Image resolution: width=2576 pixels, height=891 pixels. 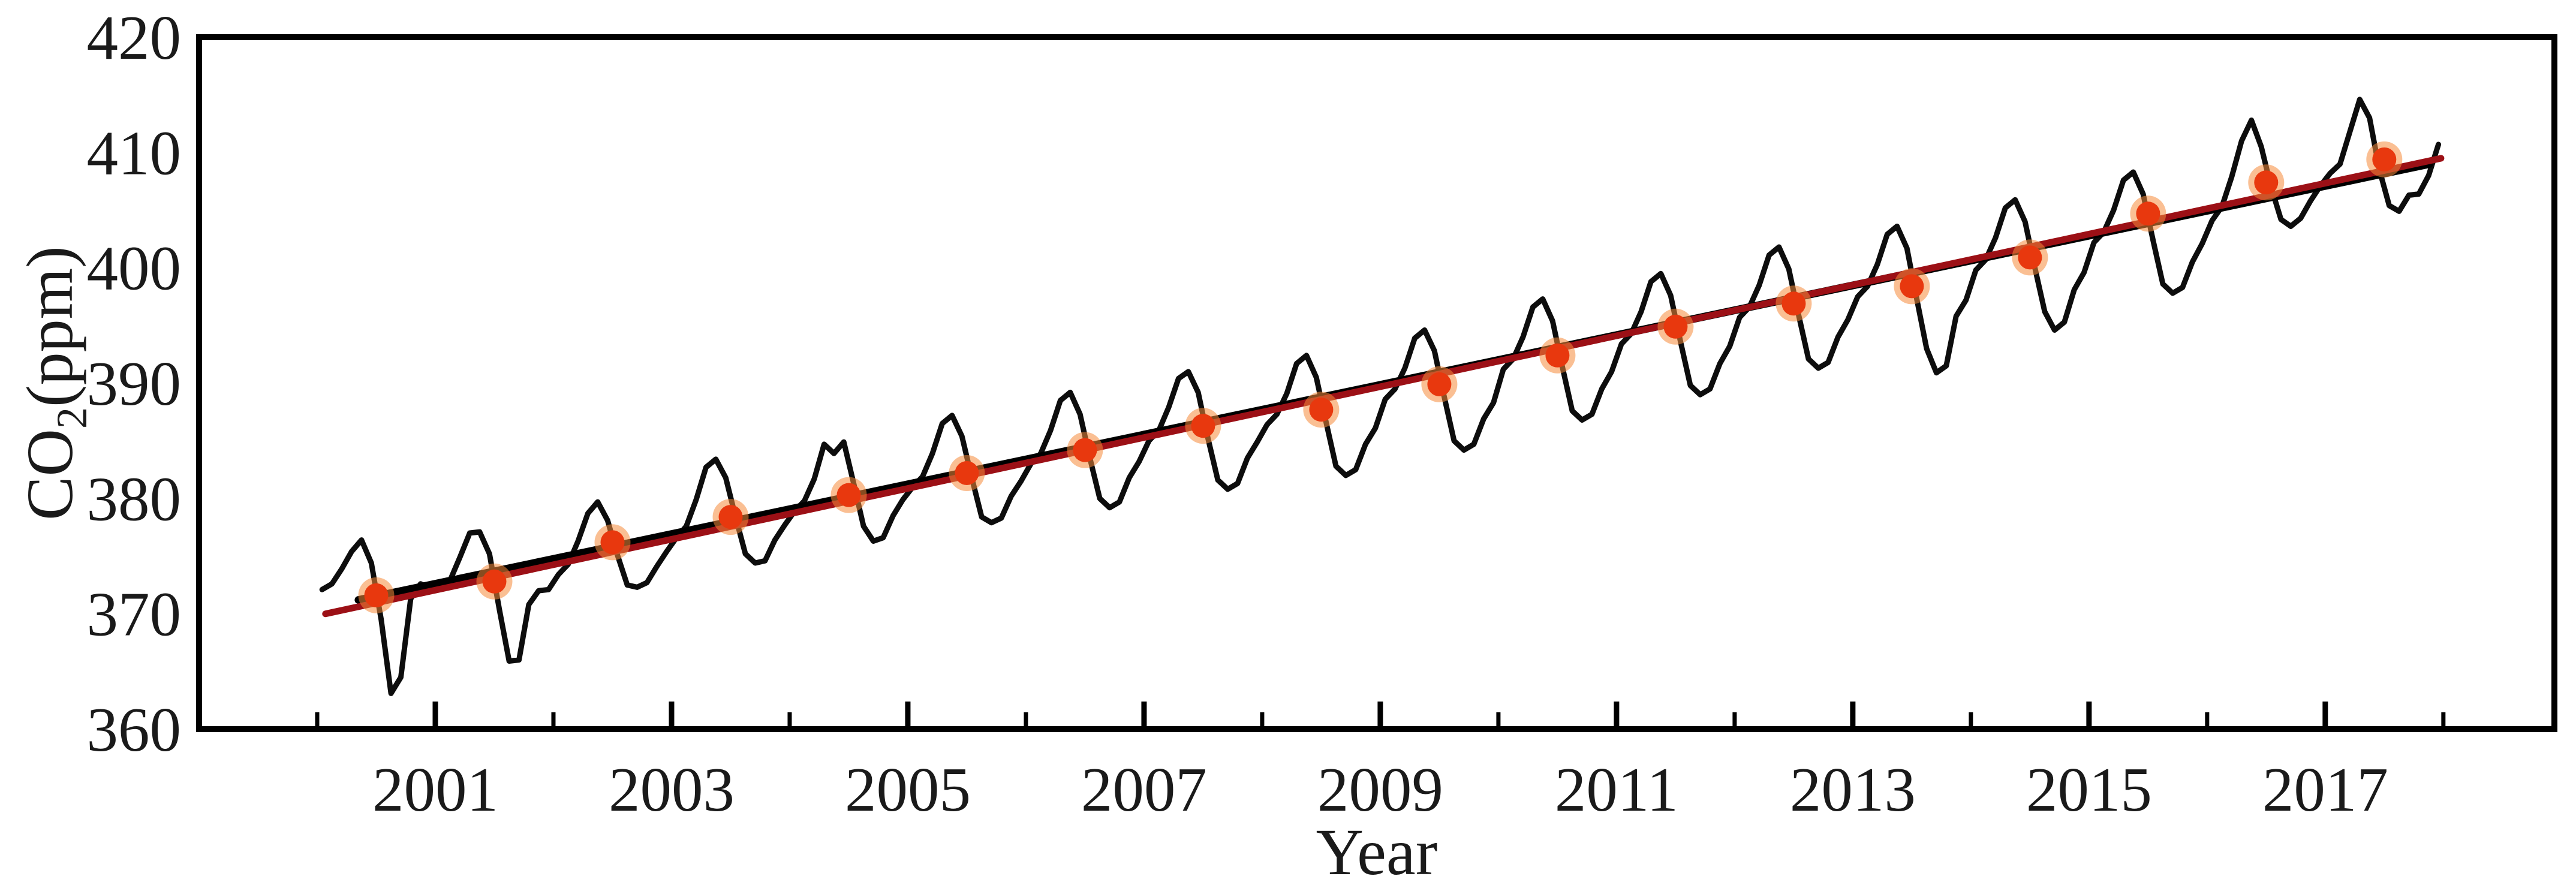 What do you see at coordinates (2089, 789) in the screenshot?
I see `x-tick-label: 2015` at bounding box center [2089, 789].